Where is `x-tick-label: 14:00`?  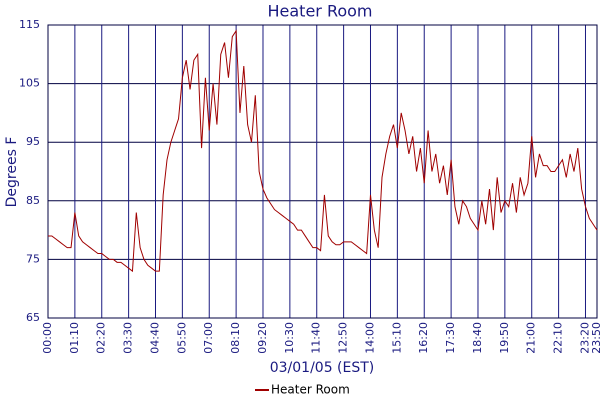
x-tick-label: 14:00 is located at coordinates (369, 338).